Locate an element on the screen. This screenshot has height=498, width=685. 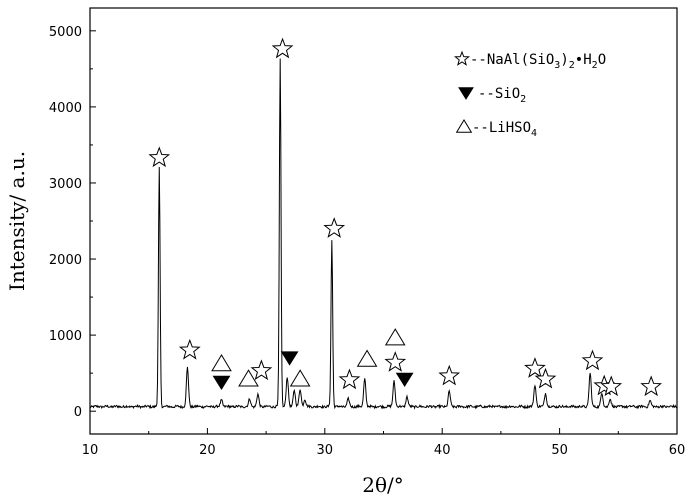
legend-entry-nasio: --NaAl(SiO3)2•H2O is located at coordinates (538, 61).